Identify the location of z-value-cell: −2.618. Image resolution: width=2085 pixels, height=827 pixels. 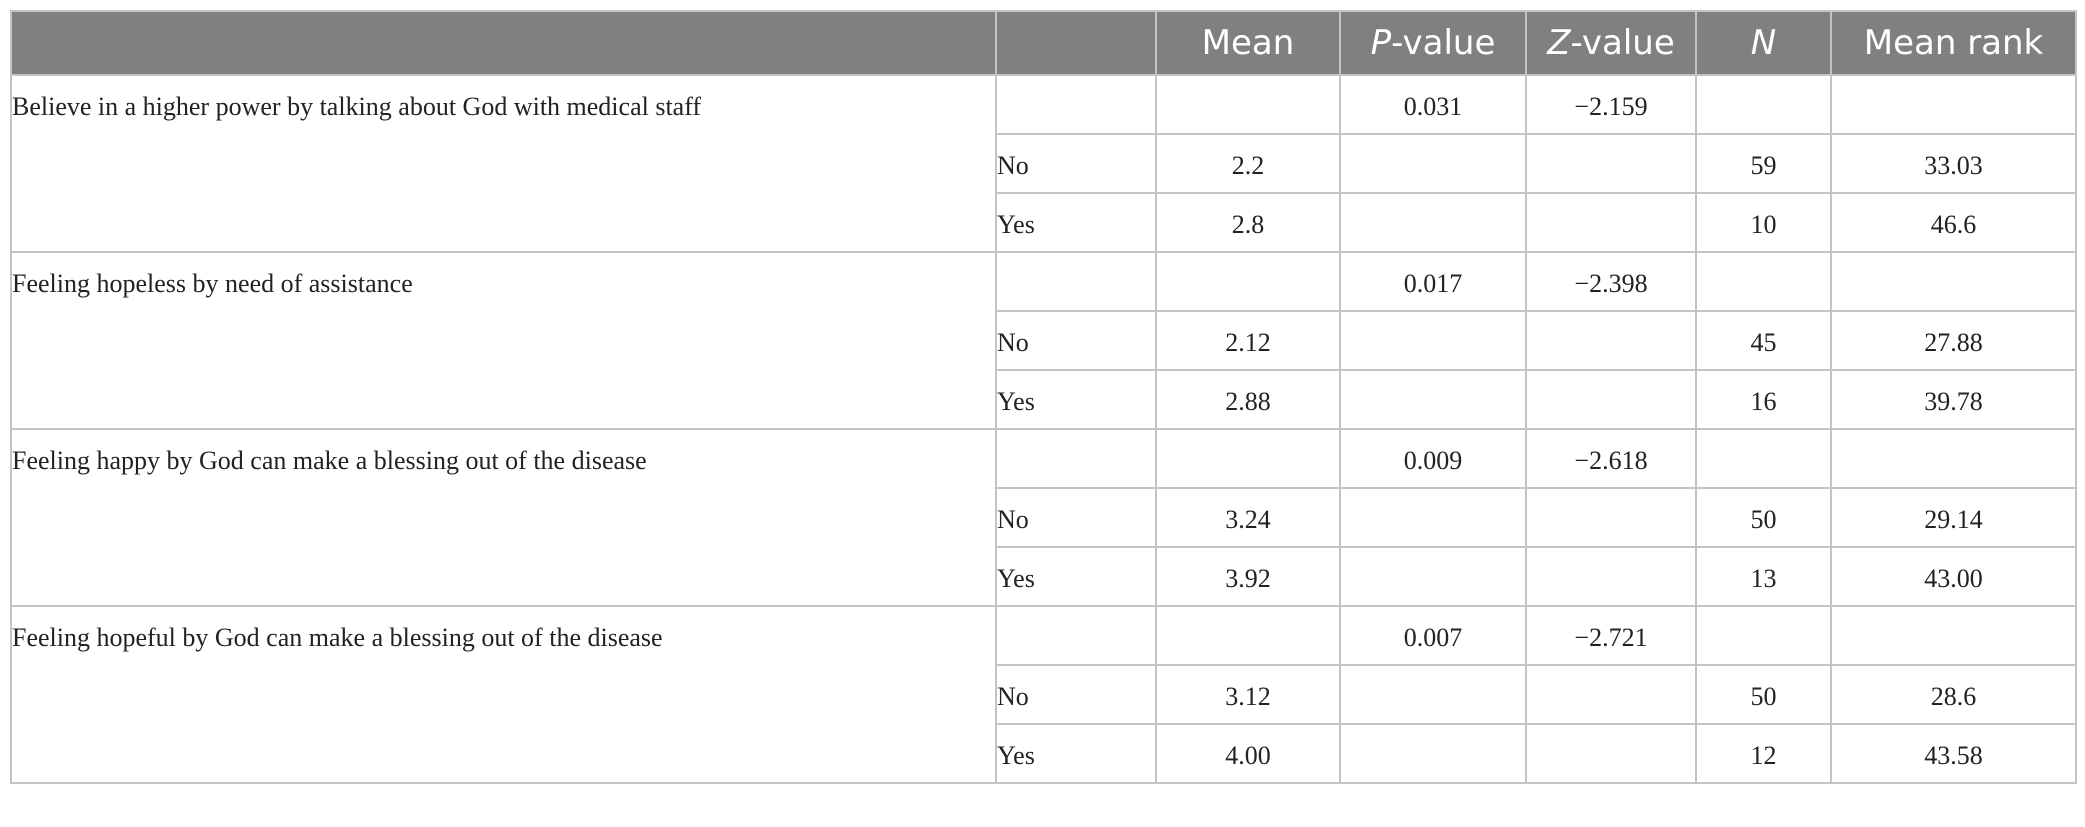
(1611, 458).